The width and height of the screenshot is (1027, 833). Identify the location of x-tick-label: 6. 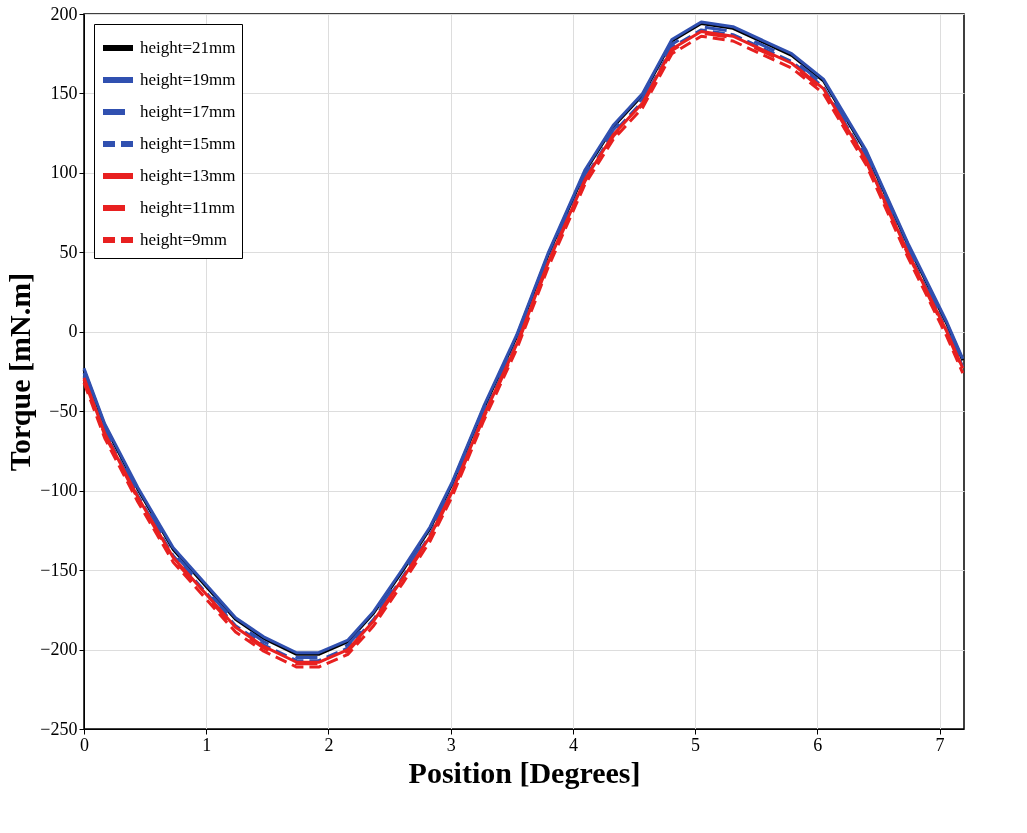
(818, 744).